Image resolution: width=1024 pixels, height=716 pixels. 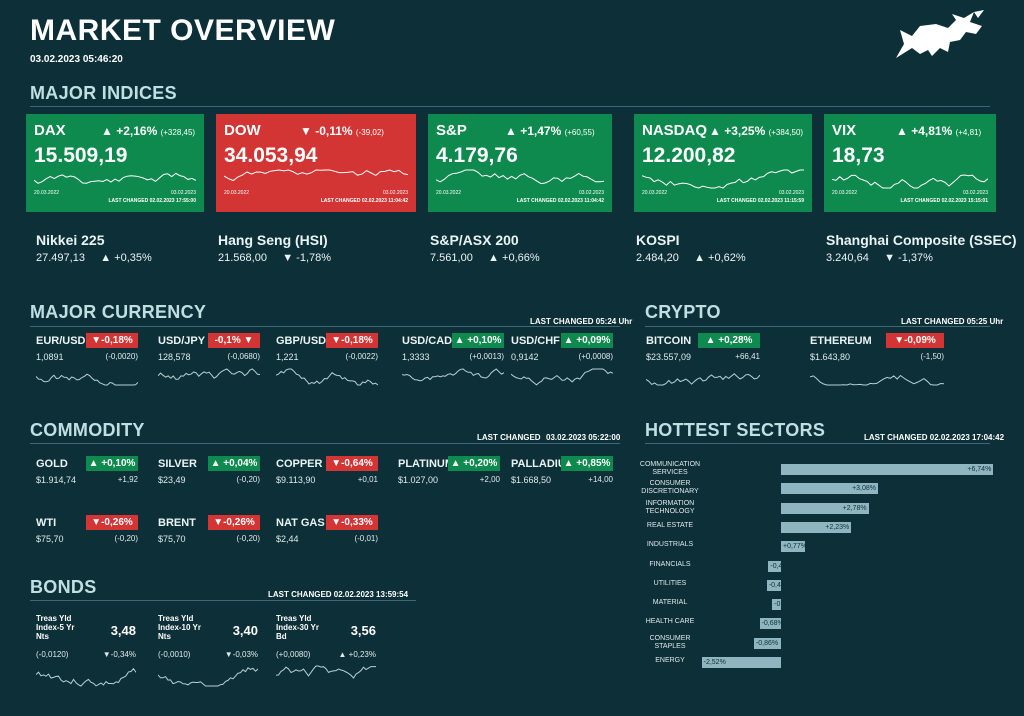 What do you see at coordinates (670, 525) in the screenshot?
I see `sector-label: REAL ESTATE` at bounding box center [670, 525].